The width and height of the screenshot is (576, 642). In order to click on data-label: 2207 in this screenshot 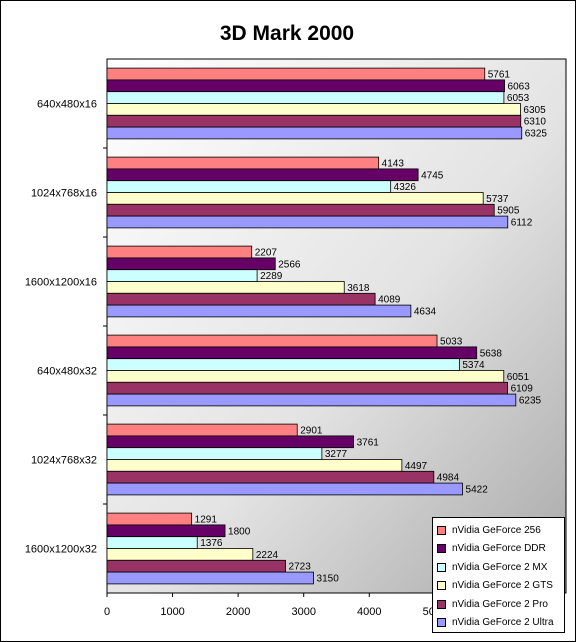, I will do `click(266, 253)`.